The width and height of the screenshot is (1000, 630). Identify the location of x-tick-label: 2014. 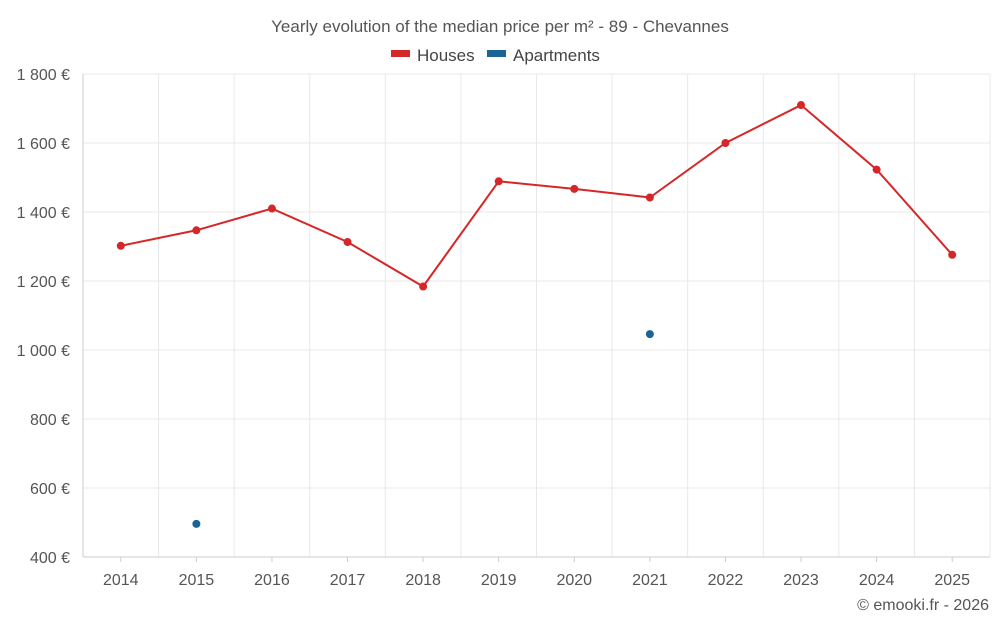
(121, 580).